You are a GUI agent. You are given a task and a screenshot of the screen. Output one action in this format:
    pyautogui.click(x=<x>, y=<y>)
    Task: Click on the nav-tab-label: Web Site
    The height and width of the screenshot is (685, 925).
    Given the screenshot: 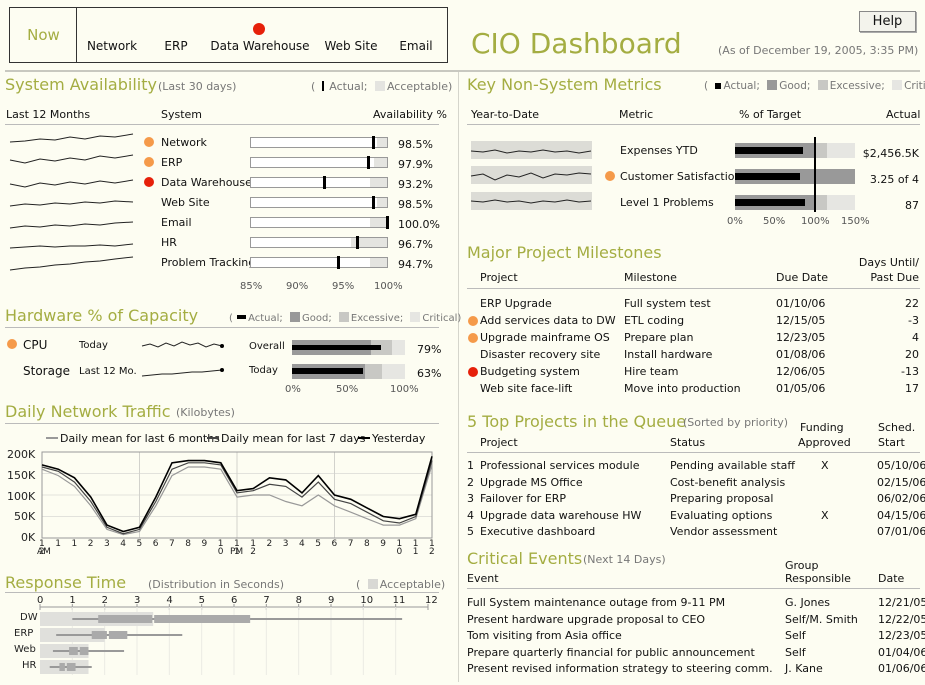 What is the action you would take?
    pyautogui.click(x=351, y=46)
    